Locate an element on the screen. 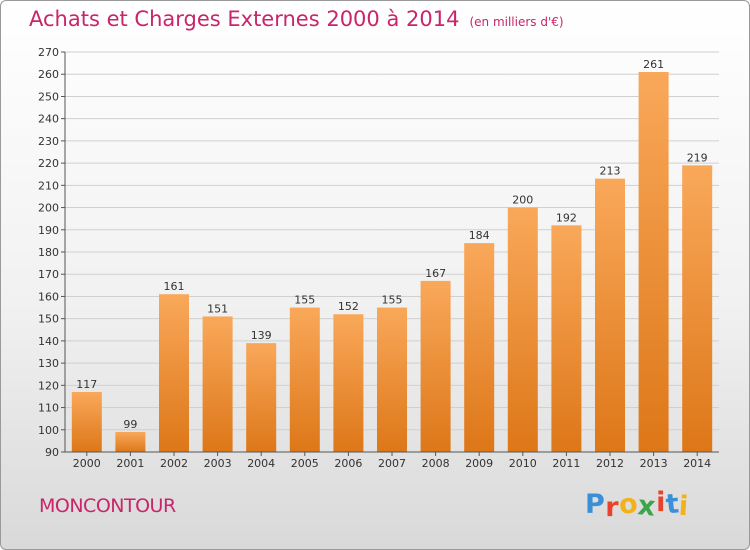  bar-2003 is located at coordinates (217, 384).